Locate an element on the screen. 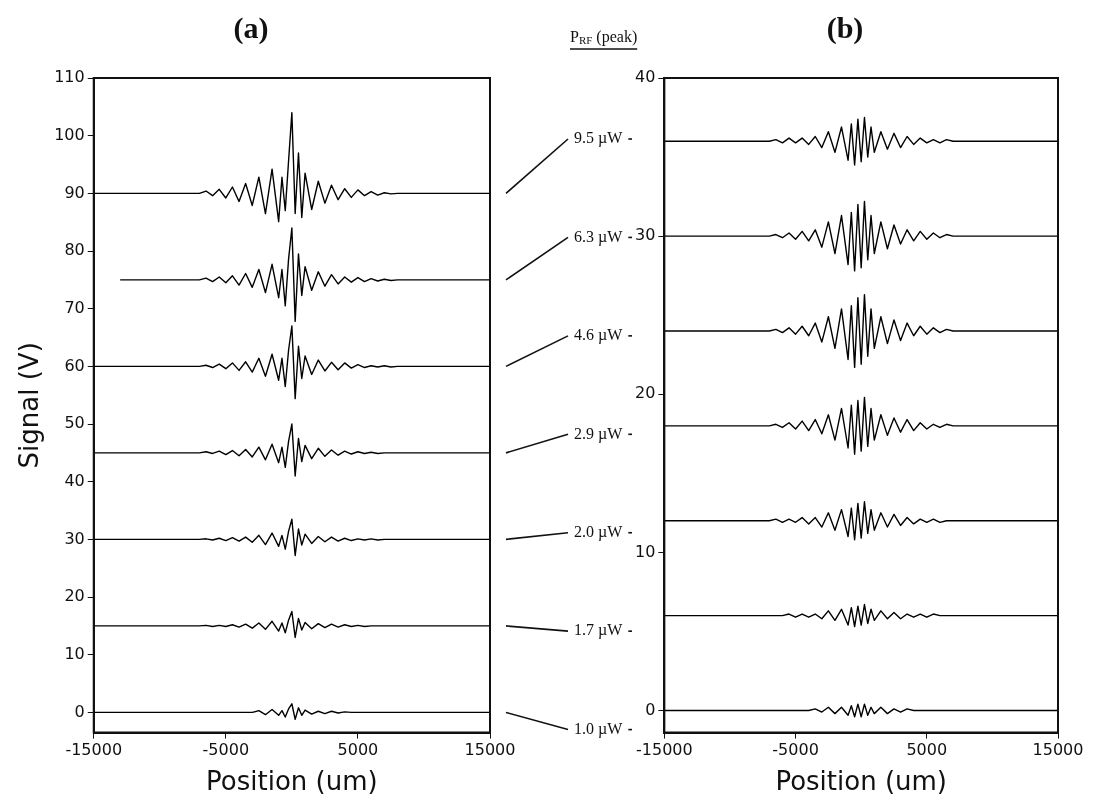 The image size is (1107, 812). y-tick-label: 90 is located at coordinates (74, 192).